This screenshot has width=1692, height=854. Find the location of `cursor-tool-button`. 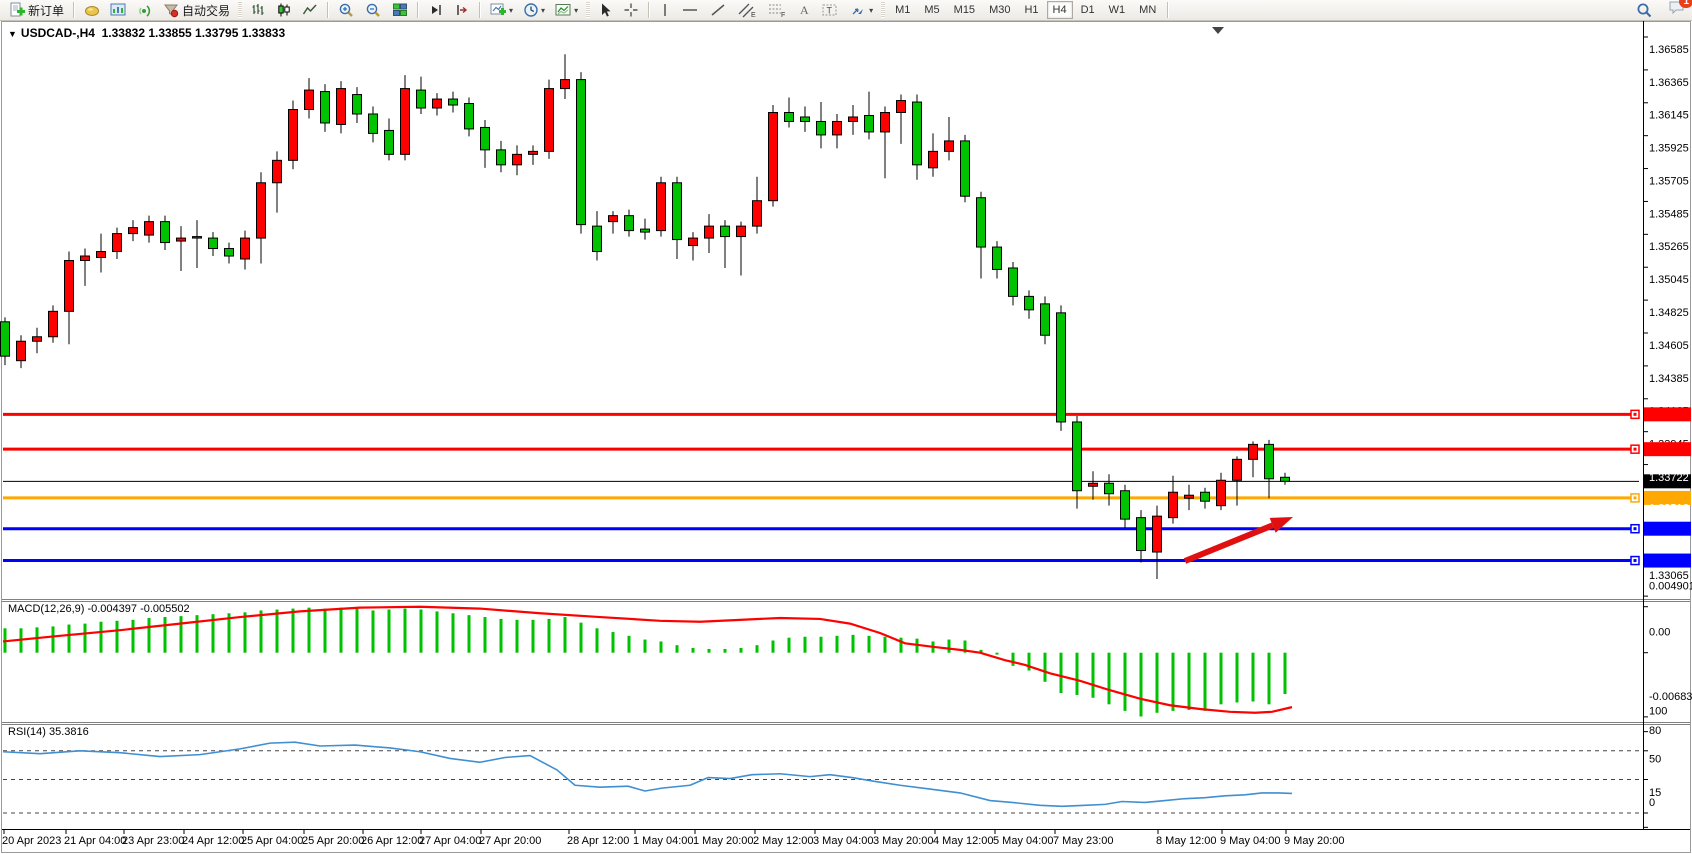

cursor-tool-button is located at coordinates (605, 10).